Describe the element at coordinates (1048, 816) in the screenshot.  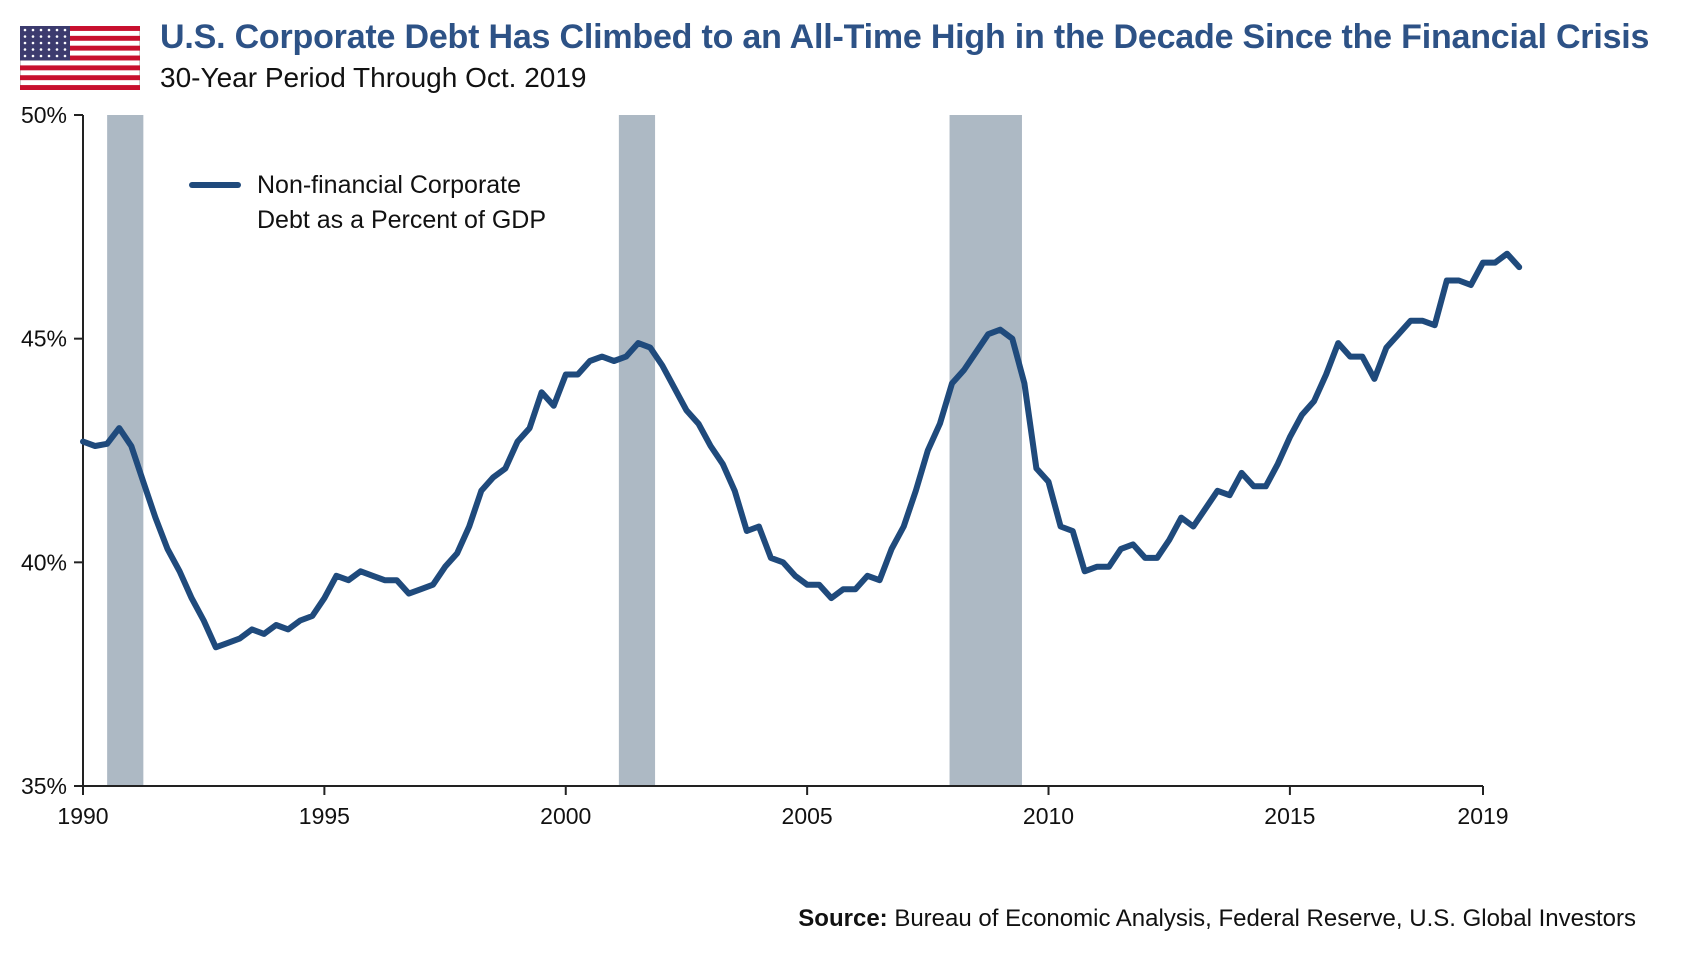
I see `x-tick-label: 2010` at that location.